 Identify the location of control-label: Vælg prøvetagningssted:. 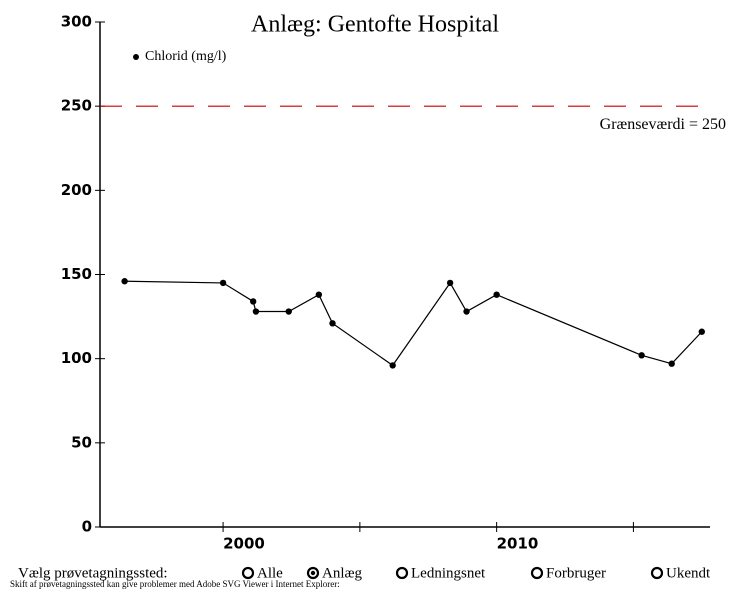
(93, 573).